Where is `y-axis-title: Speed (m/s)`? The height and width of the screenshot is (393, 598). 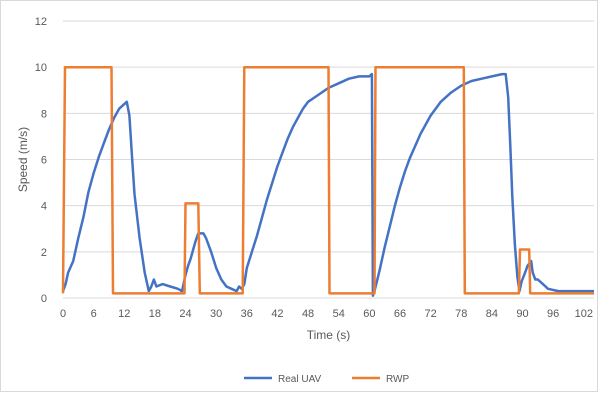
y-axis-title: Speed (m/s) is located at coordinates (23, 159).